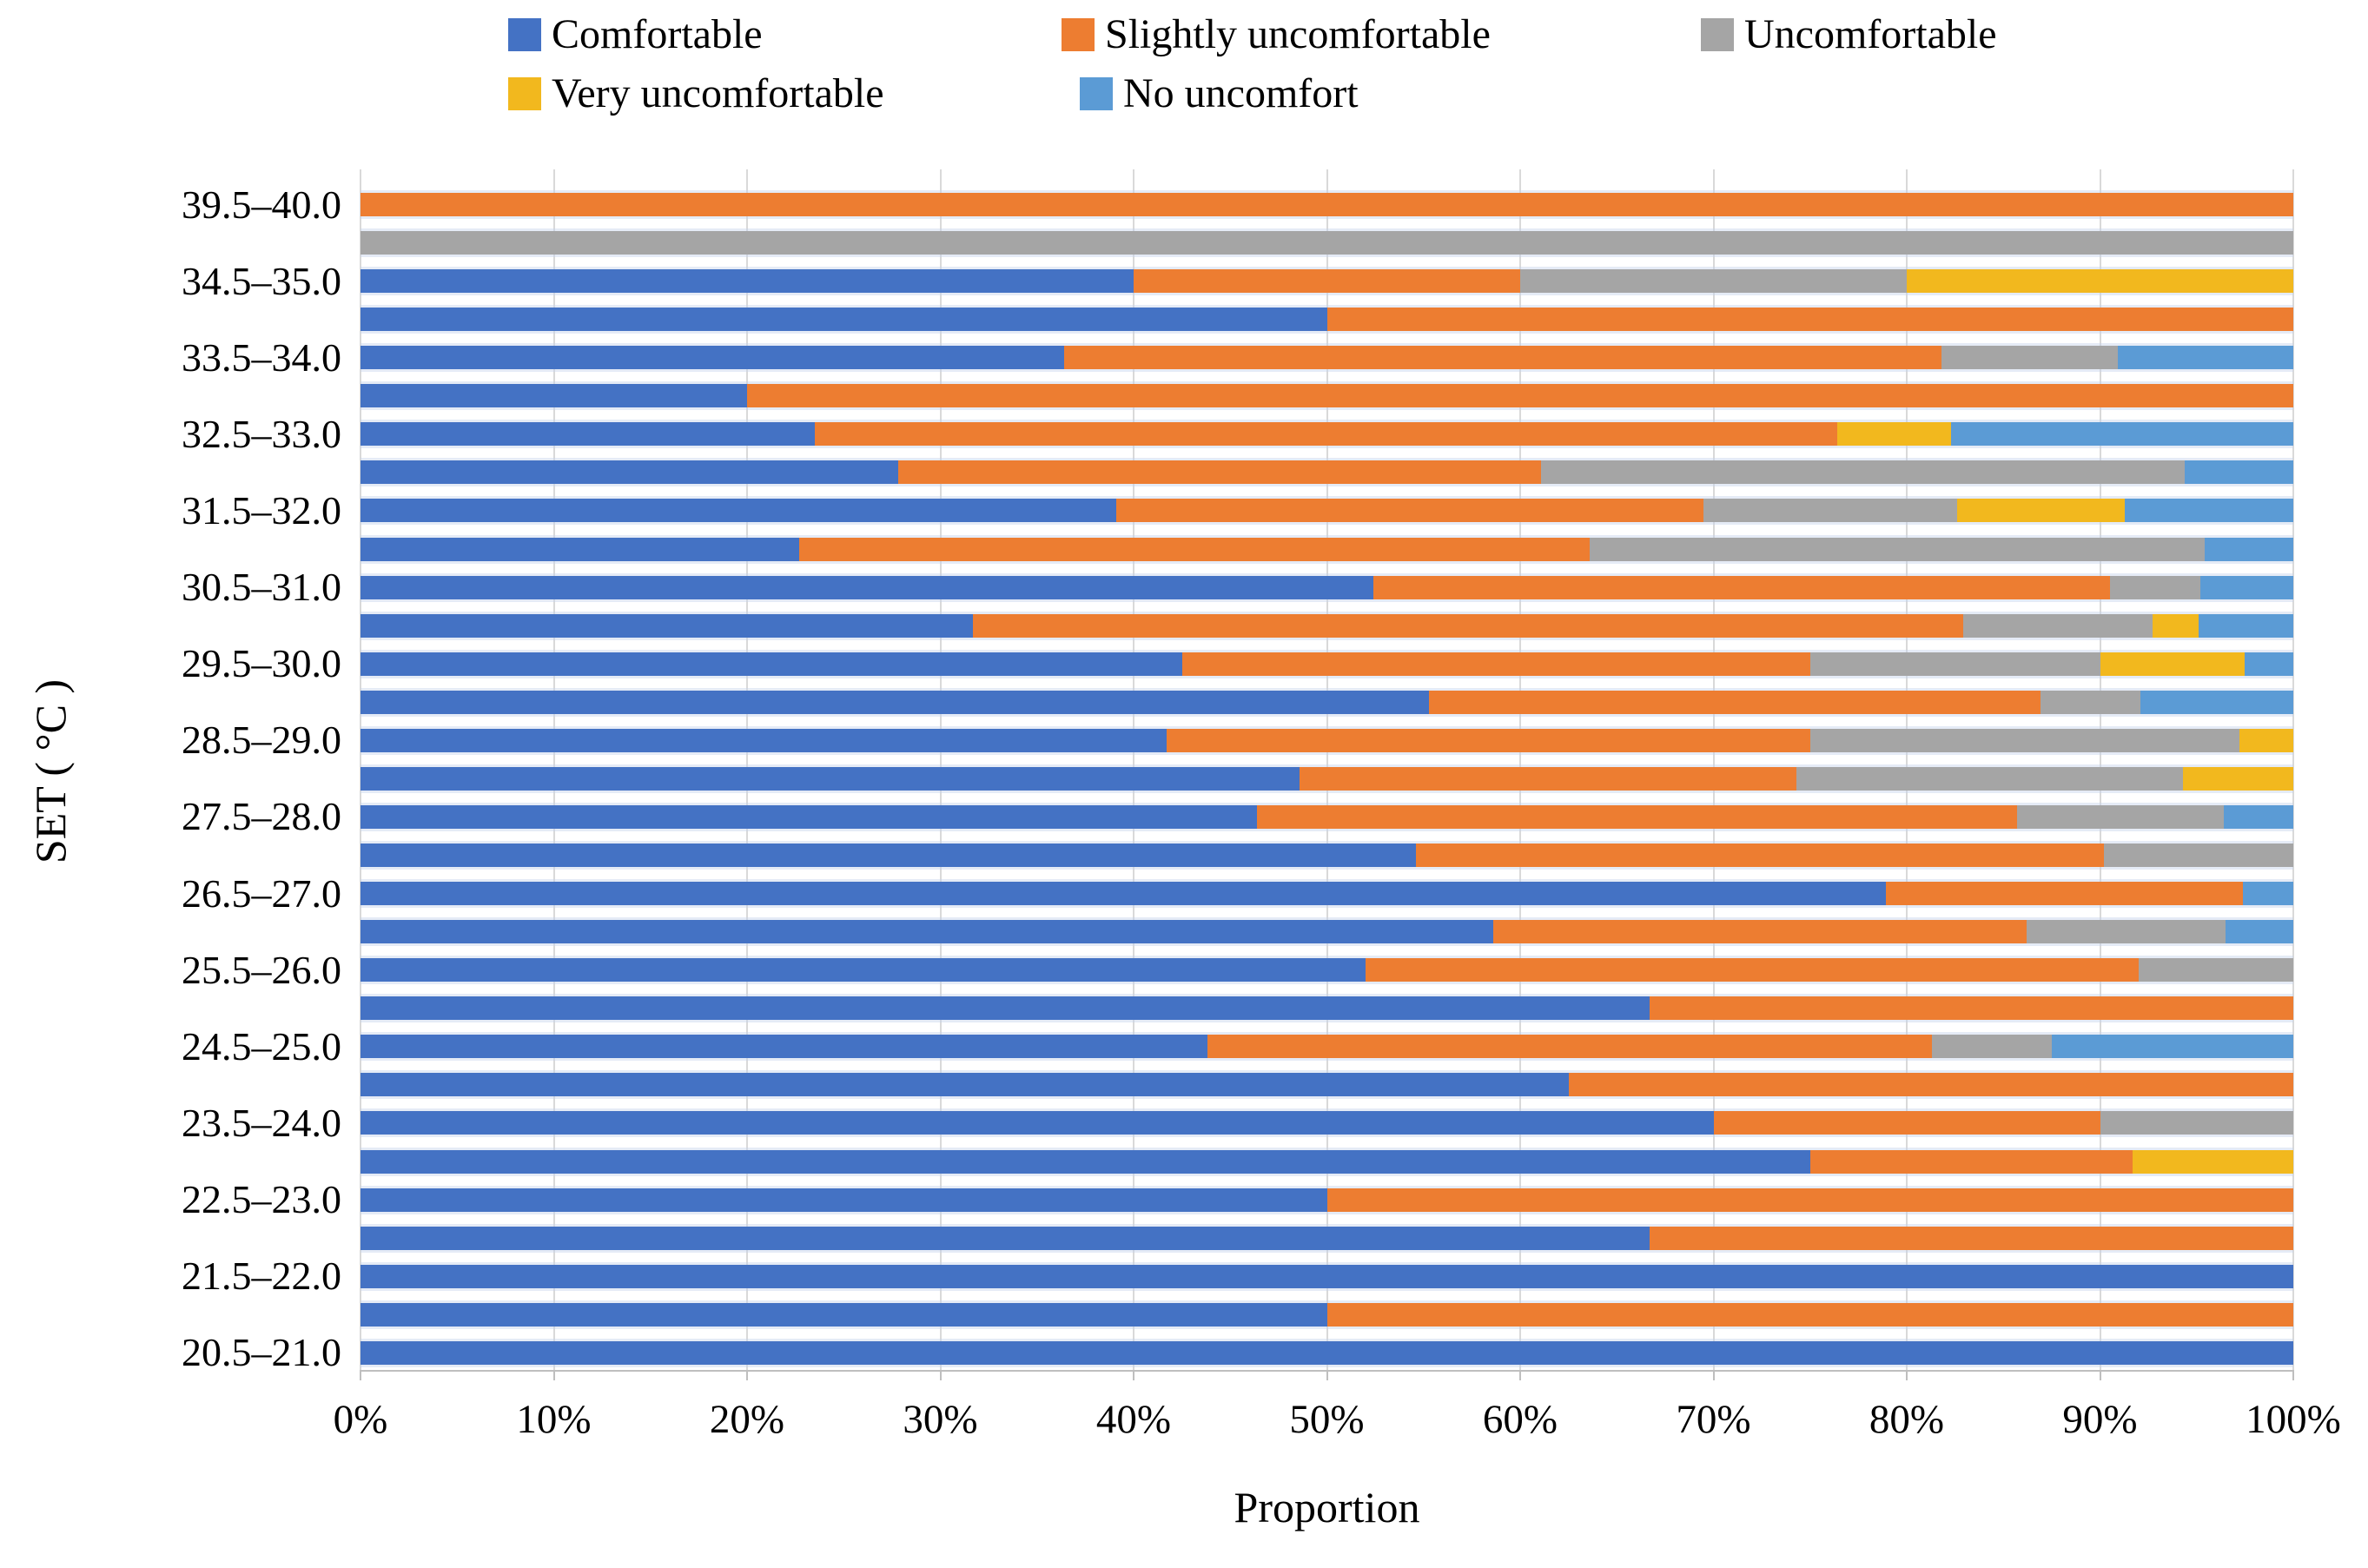 This screenshot has height=1568, width=2368. Describe the element at coordinates (261, 204) in the screenshot. I see `y-tick-label-39-5-40-0: 39.5–40.0` at that location.